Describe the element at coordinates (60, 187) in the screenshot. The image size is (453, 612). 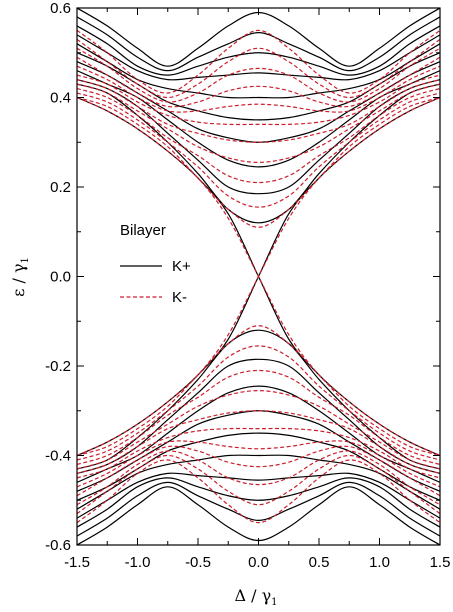
I see `y-tick-label: 0.2` at that location.